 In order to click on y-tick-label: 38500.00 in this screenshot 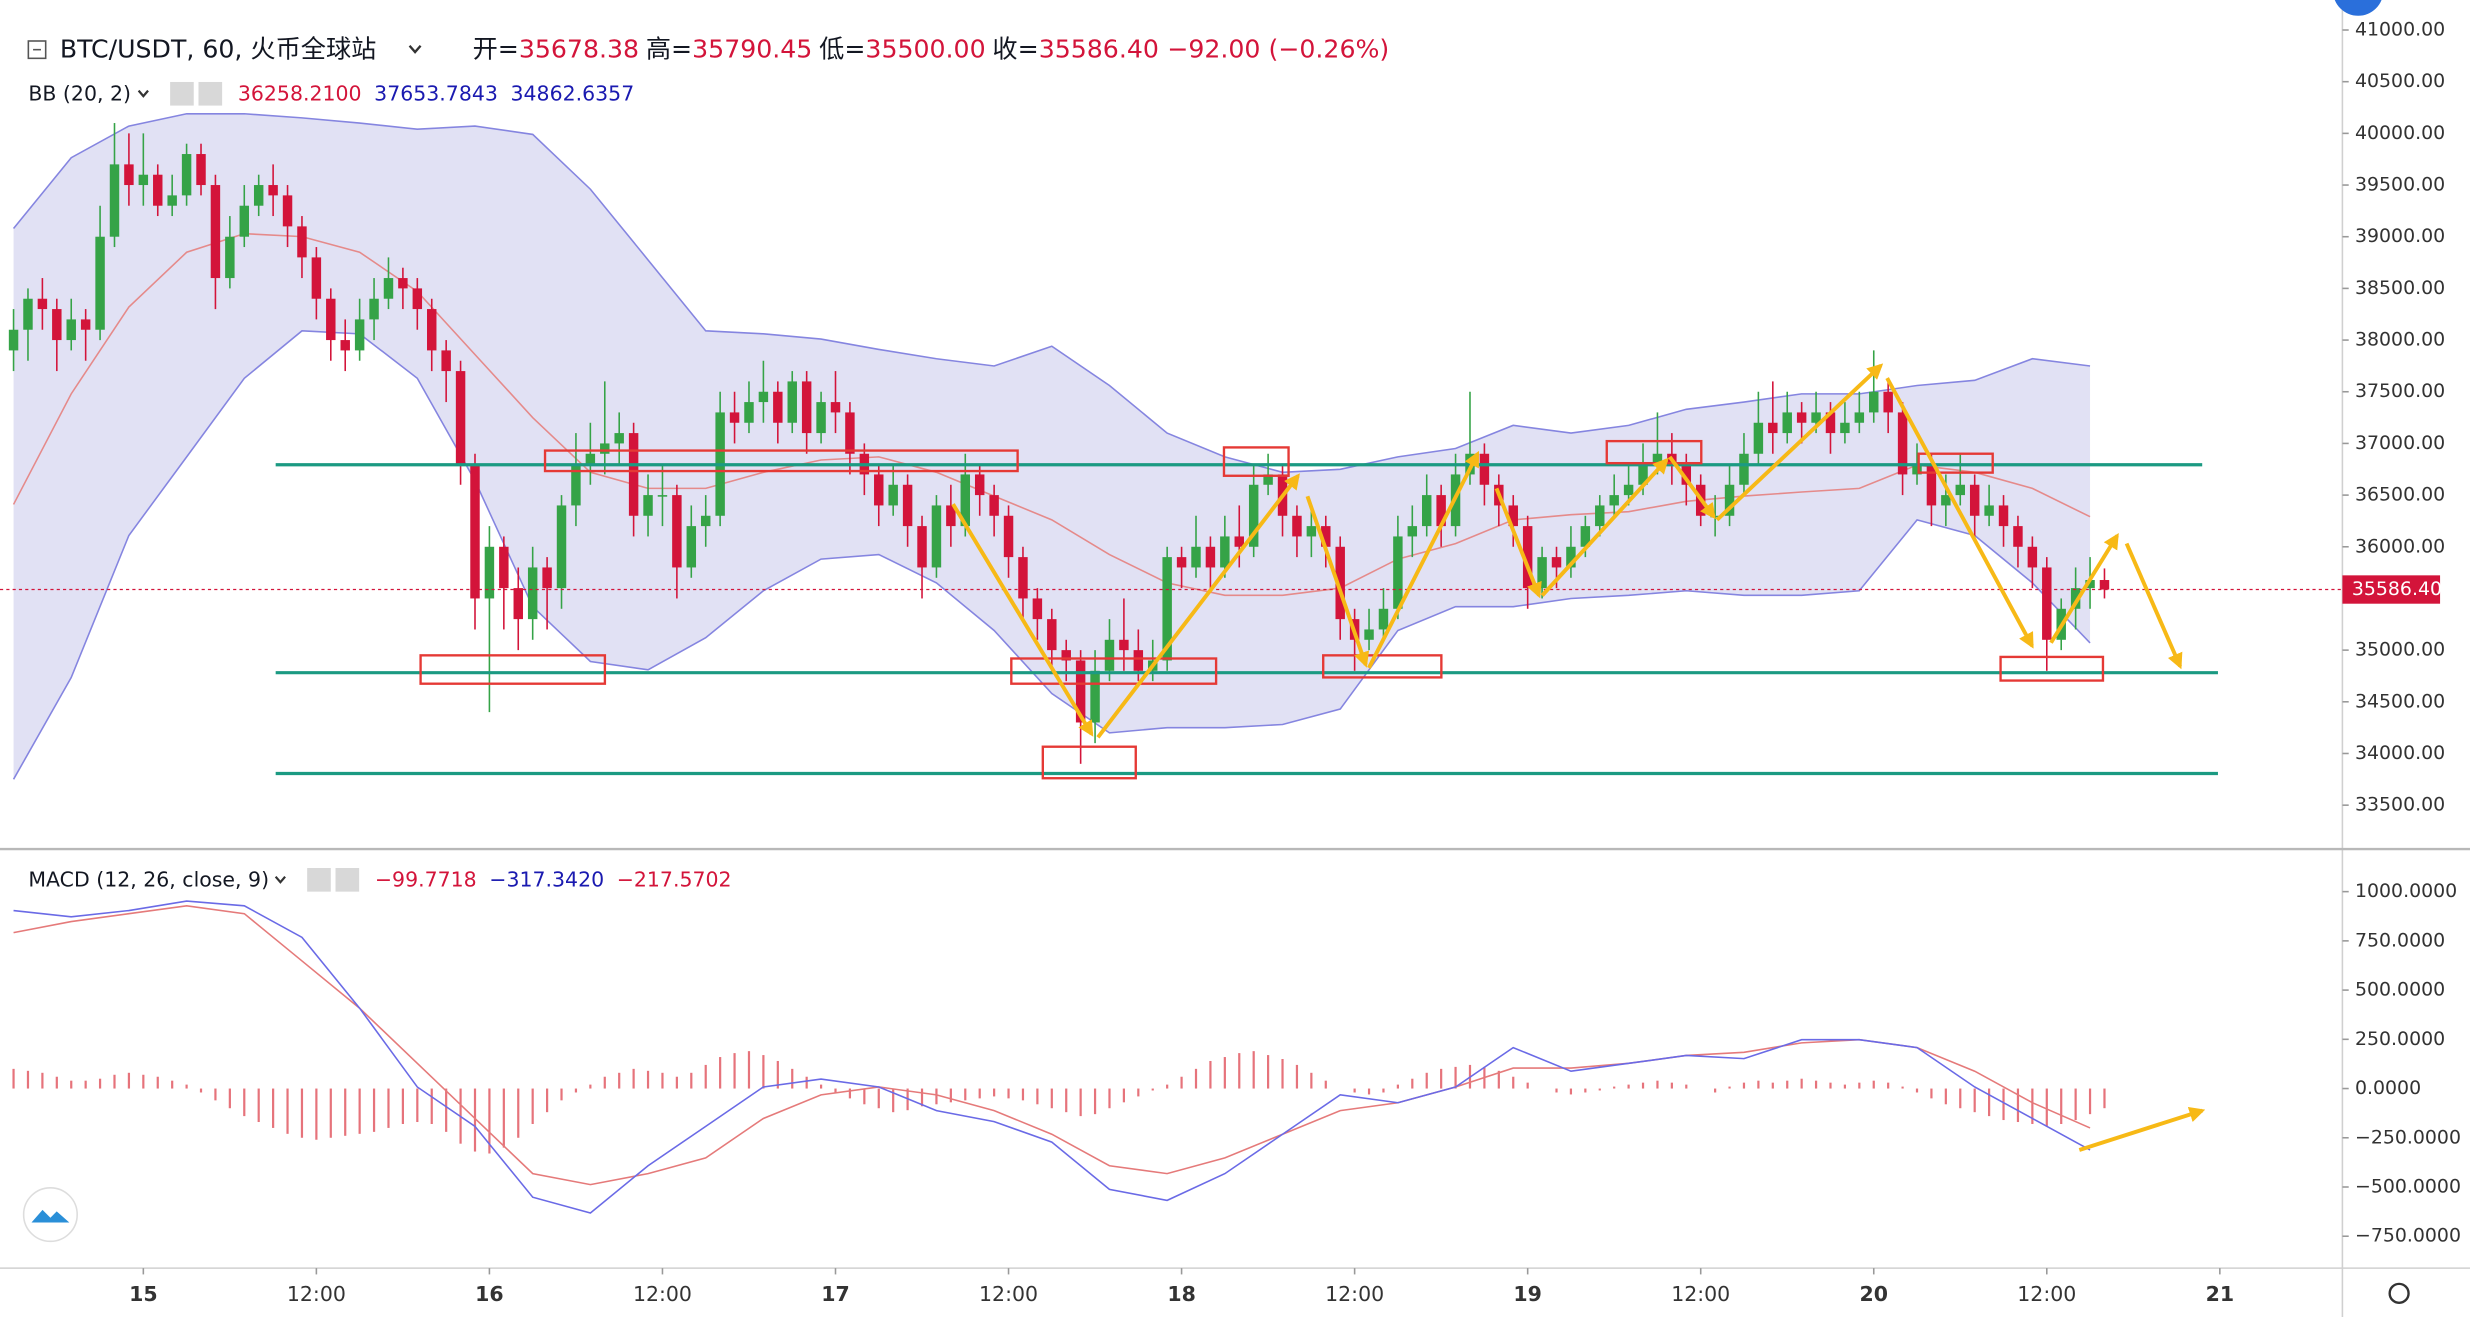, I will do `click(2400, 288)`.